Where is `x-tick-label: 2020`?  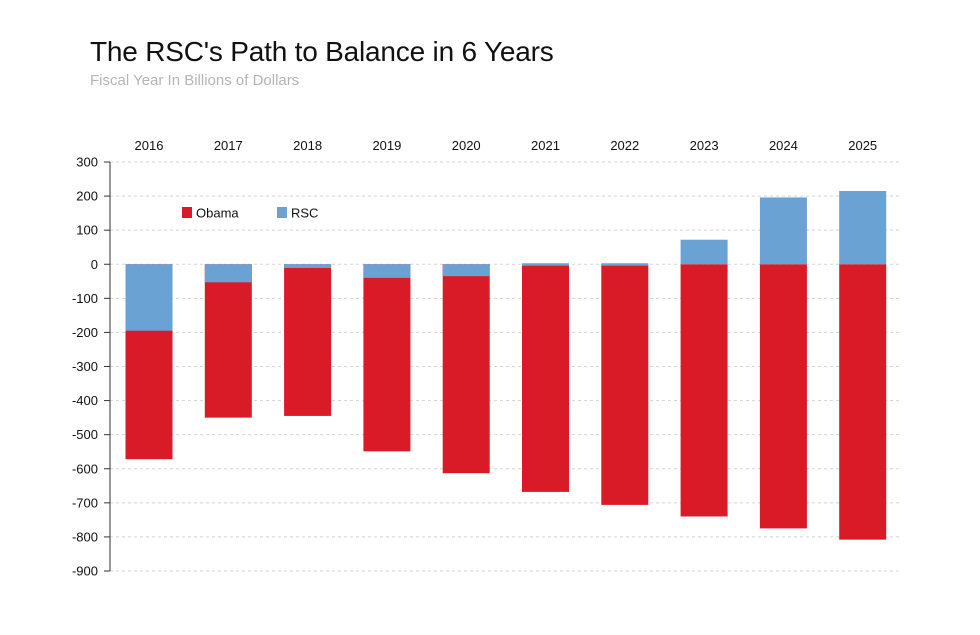 x-tick-label: 2020 is located at coordinates (466, 145).